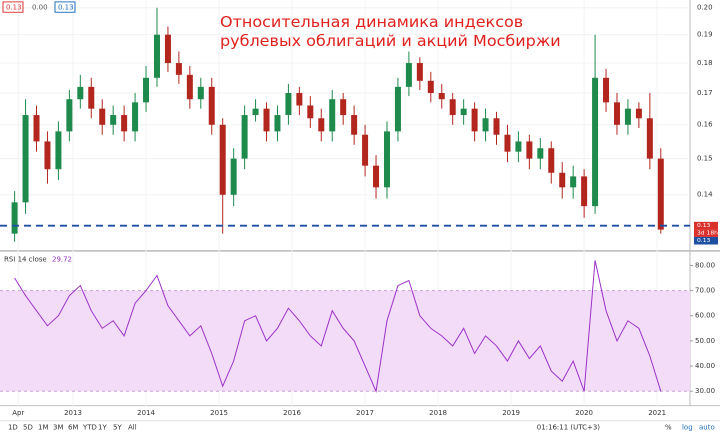 Image resolution: width=720 pixels, height=434 pixels. Describe the element at coordinates (103, 428) in the screenshot. I see `range-button: 1Y` at that location.